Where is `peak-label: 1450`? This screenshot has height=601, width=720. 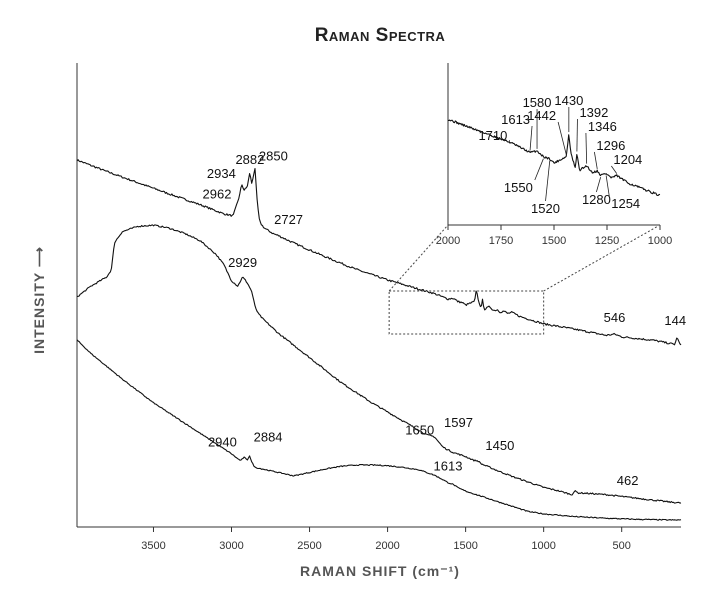
peak-label: 1450 is located at coordinates (499, 445).